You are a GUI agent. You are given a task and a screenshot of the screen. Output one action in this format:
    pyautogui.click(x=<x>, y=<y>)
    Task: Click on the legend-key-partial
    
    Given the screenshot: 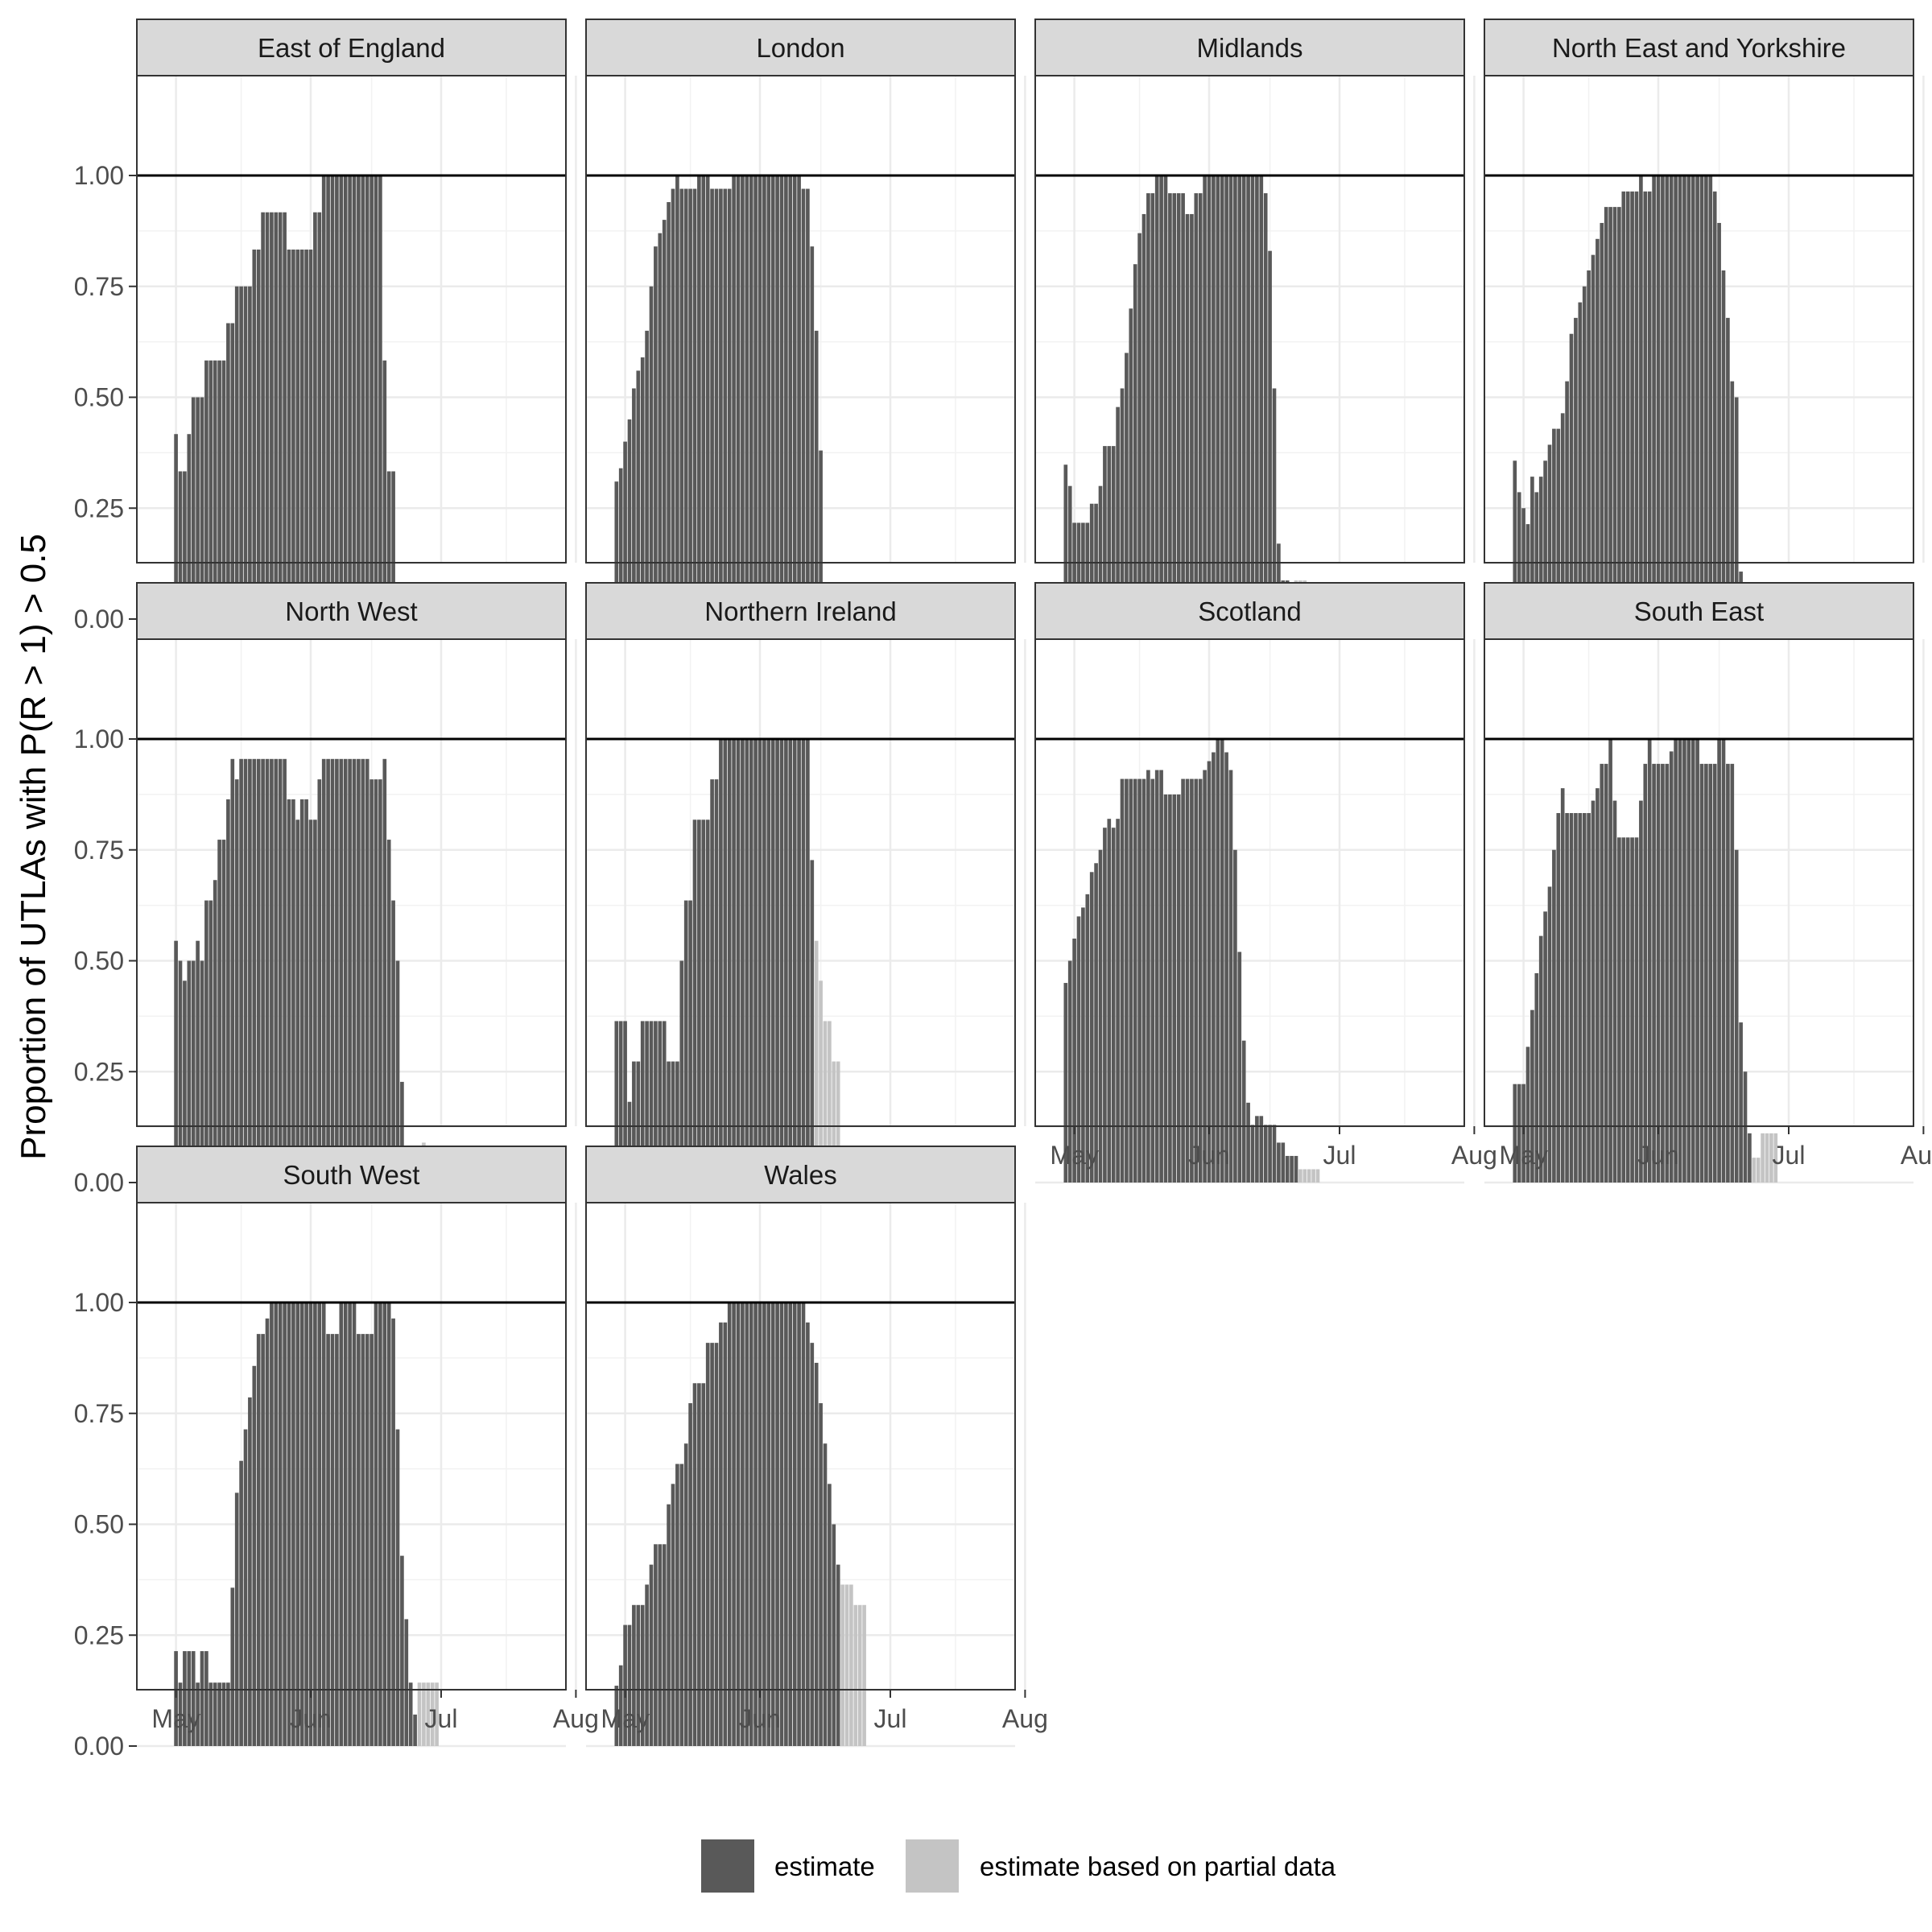 What is the action you would take?
    pyautogui.click(x=932, y=1866)
    